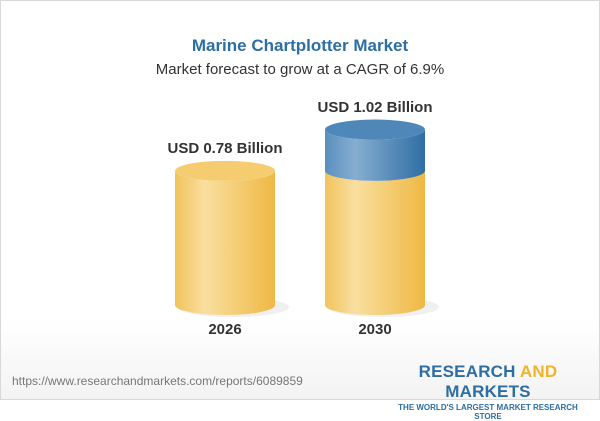 The width and height of the screenshot is (600, 421). I want to click on x-tick-2030: 2030, so click(374, 329).